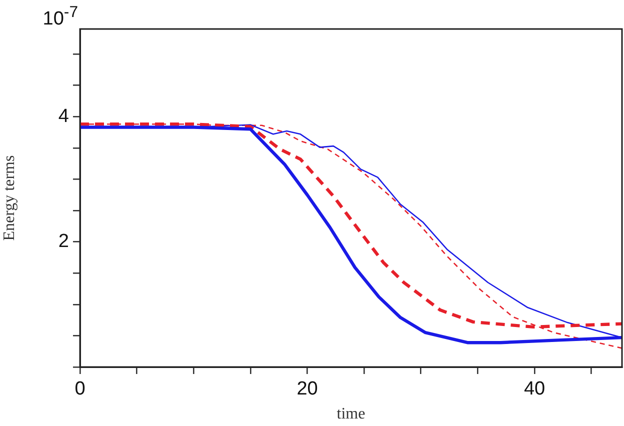 Image resolution: width=624 pixels, height=426 pixels. What do you see at coordinates (351, 414) in the screenshot?
I see `x-axis-title: time` at bounding box center [351, 414].